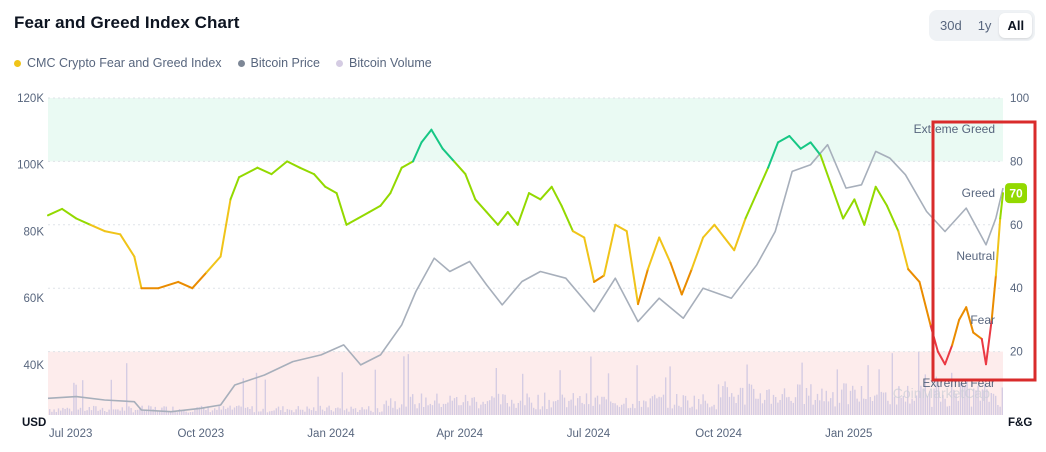 This screenshot has height=452, width=1046. I want to click on time-range-selector: 30d 1y All, so click(982, 25).